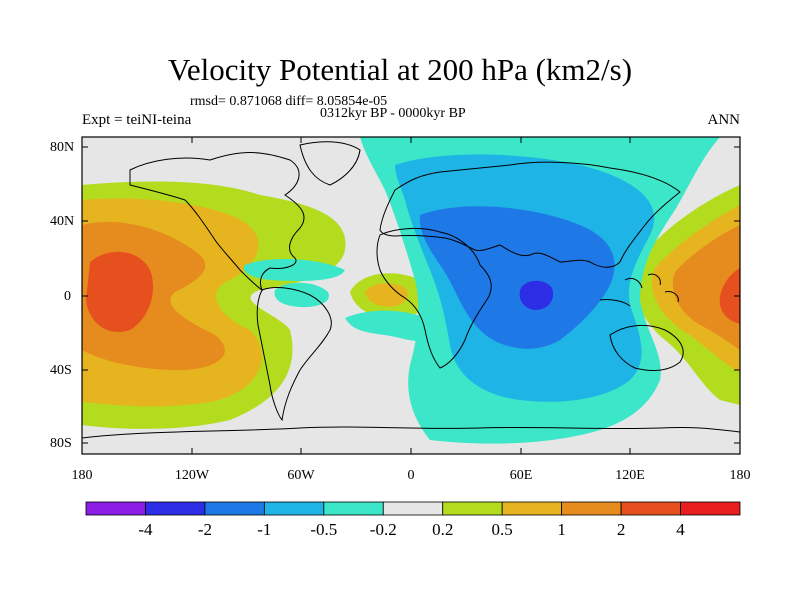 This screenshot has height=600, width=800. Describe the element at coordinates (383, 529) in the screenshot. I see `colorbar-tick-label: -0.2` at that location.